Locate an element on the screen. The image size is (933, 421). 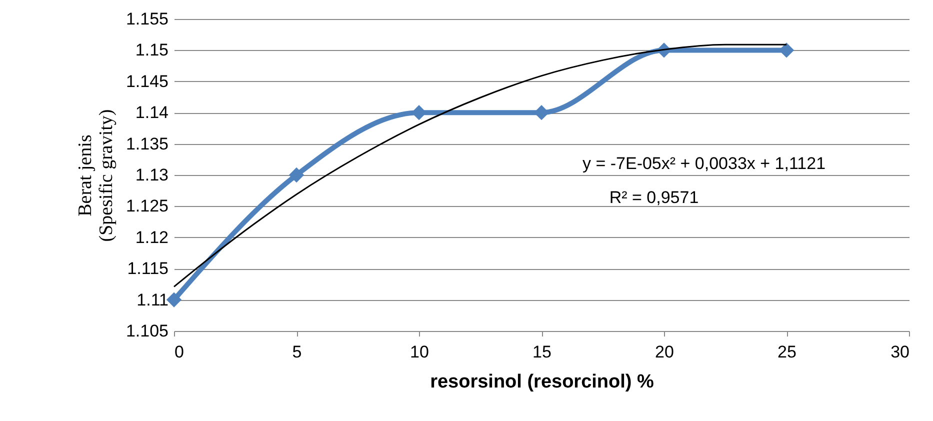
y-tick-label: 1.135 is located at coordinates (147, 144).